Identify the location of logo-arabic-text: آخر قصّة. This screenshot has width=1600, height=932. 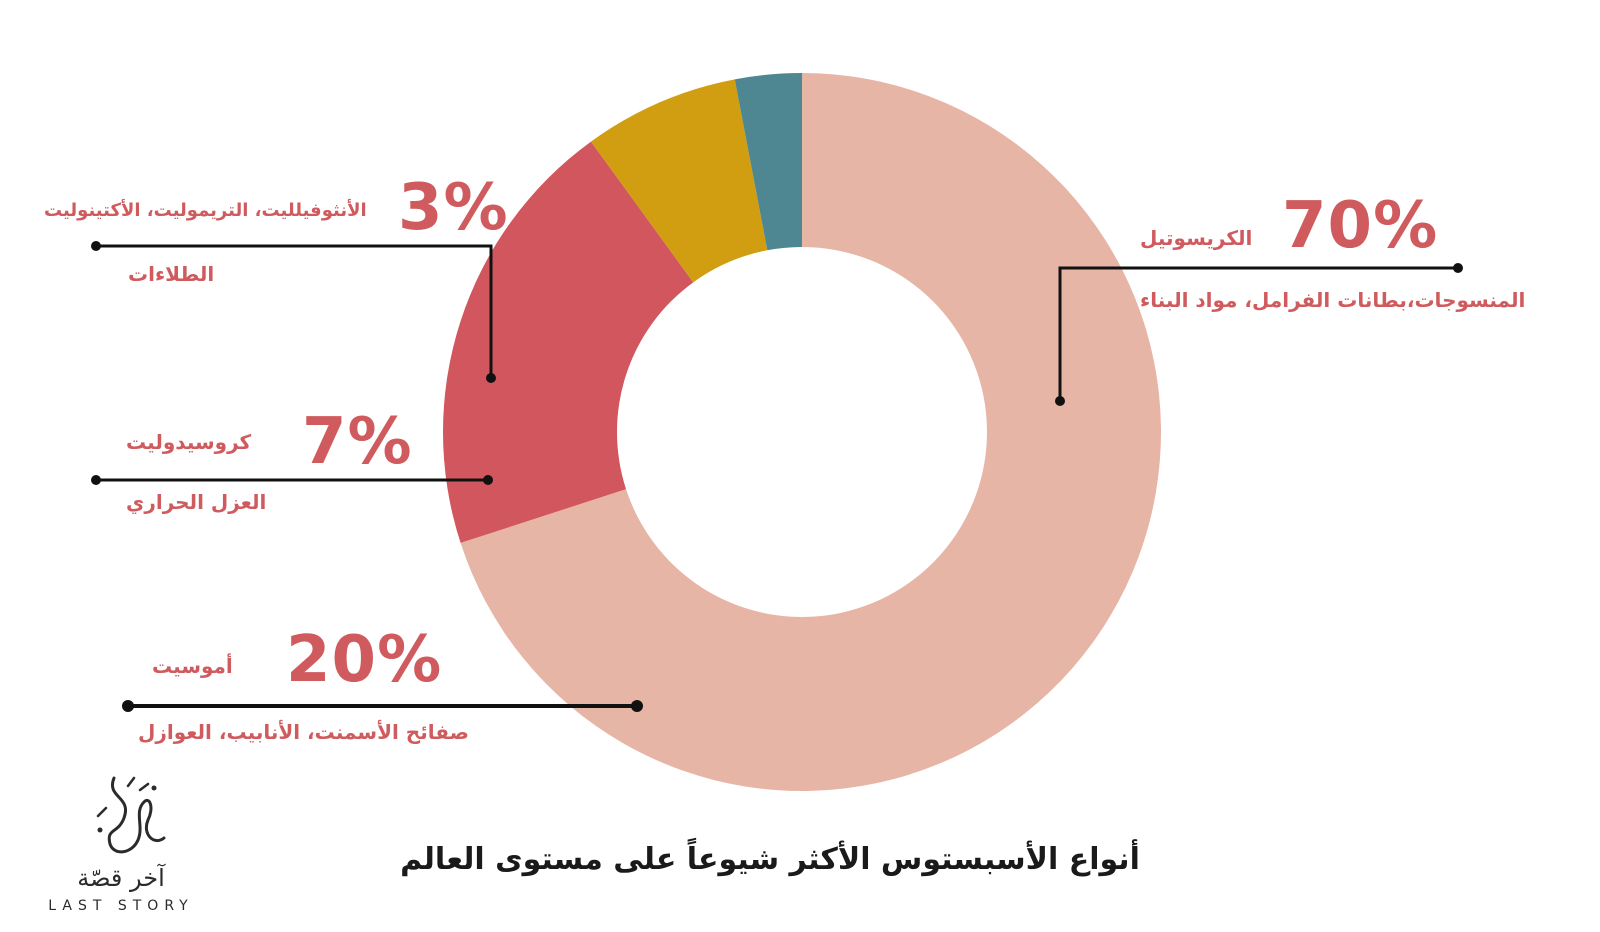
(121, 878).